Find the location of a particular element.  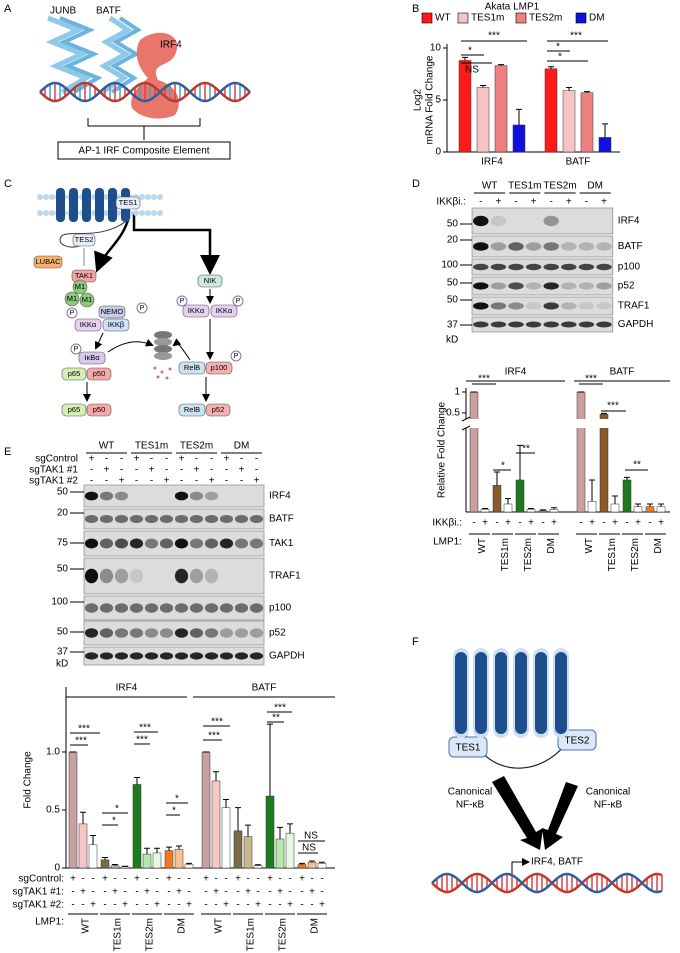

protein is located at coordinates (99, 410).